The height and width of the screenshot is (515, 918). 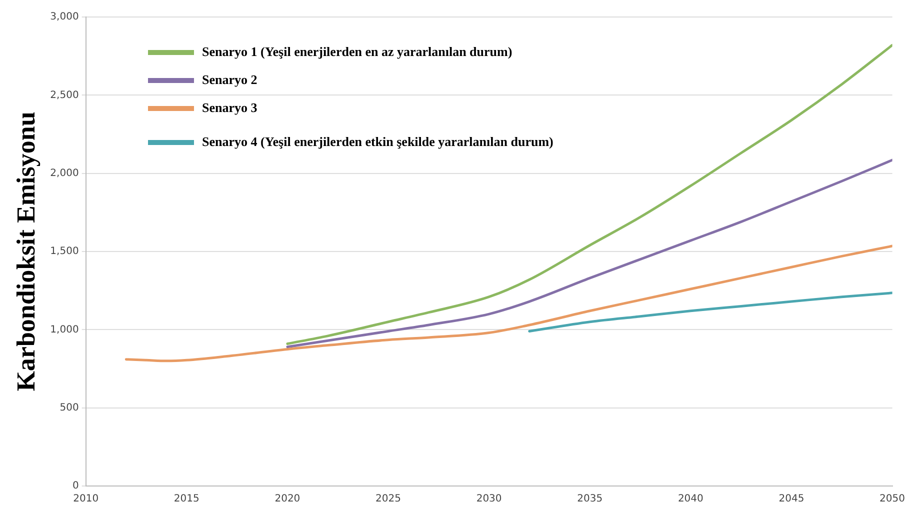 I want to click on y-tick-label: 2,500, so click(x=64, y=95).